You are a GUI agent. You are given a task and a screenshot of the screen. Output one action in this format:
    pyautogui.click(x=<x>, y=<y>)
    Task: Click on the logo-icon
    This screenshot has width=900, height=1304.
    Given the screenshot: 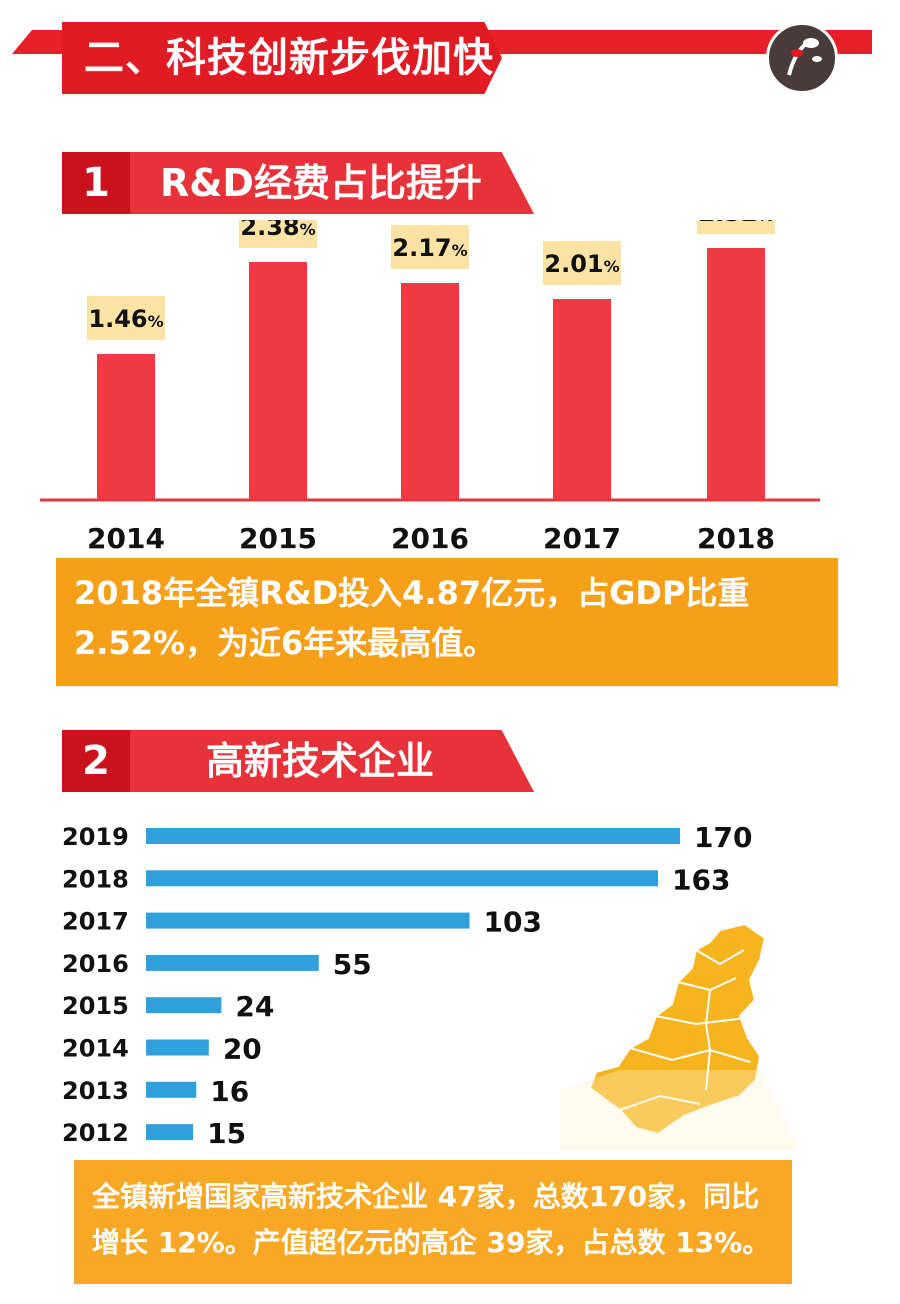 What is the action you would take?
    pyautogui.click(x=802, y=58)
    